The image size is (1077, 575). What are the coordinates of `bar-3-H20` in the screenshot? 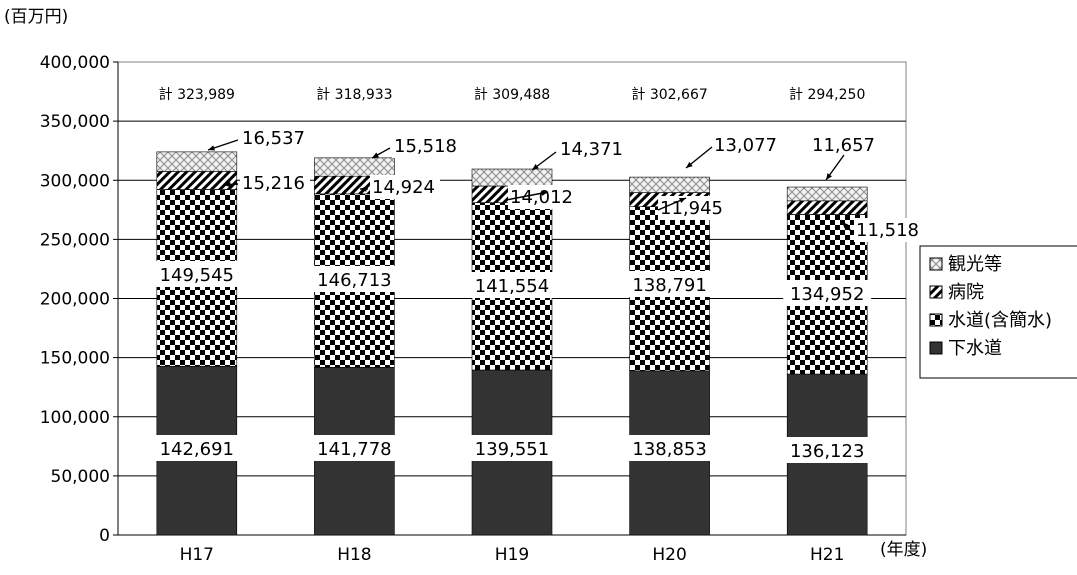 It's located at (669, 184).